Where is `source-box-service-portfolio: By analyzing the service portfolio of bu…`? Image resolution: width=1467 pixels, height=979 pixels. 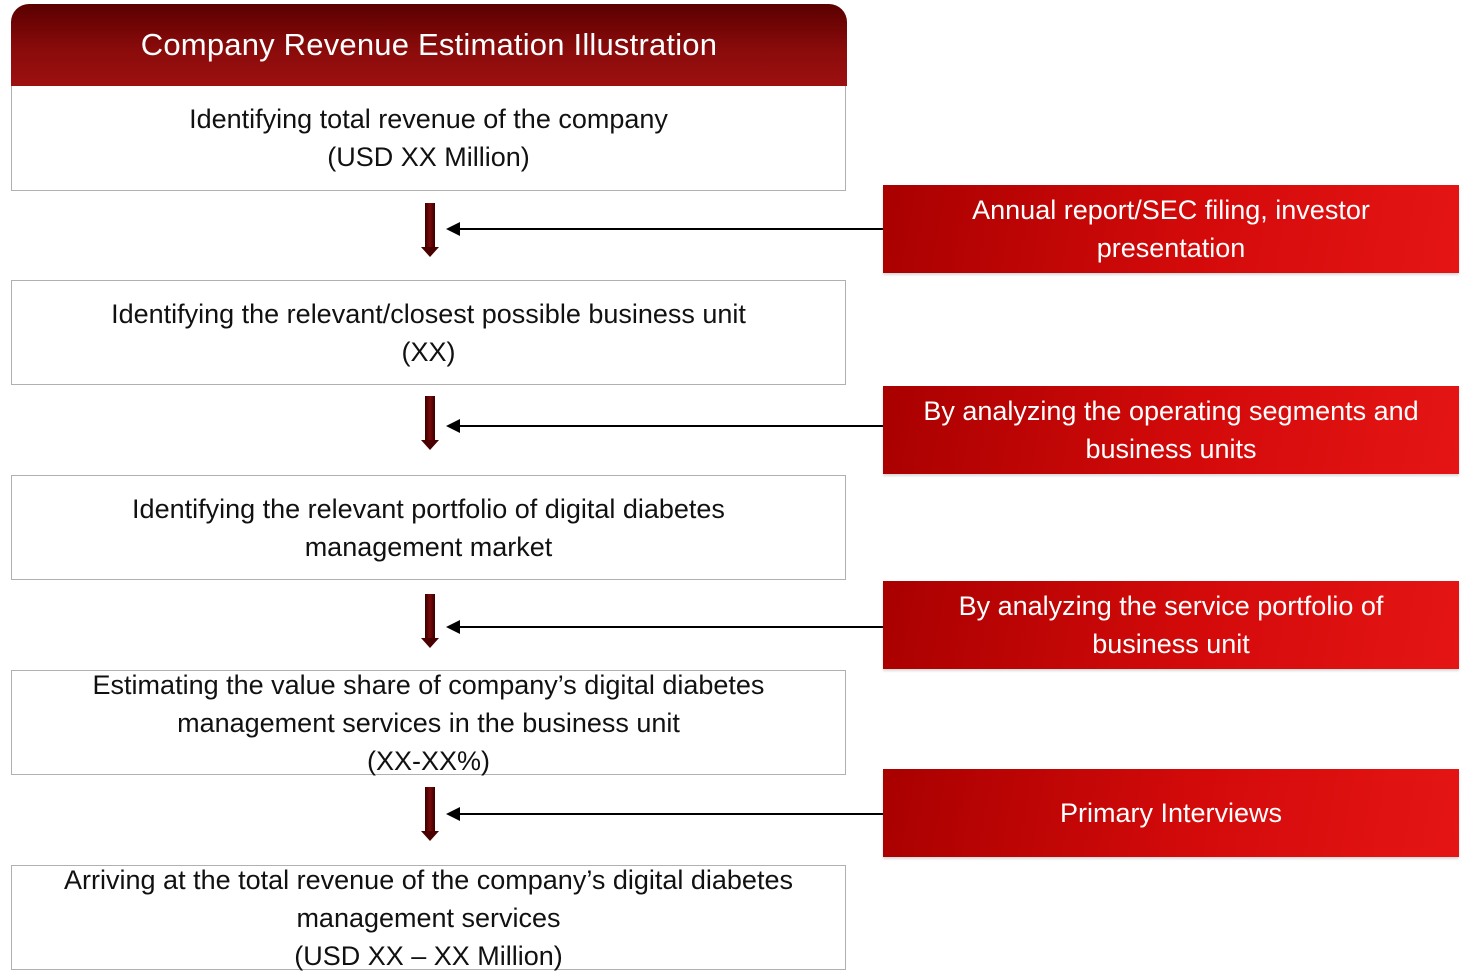 source-box-service-portfolio: By analyzing the service portfolio of bu… is located at coordinates (1171, 625).